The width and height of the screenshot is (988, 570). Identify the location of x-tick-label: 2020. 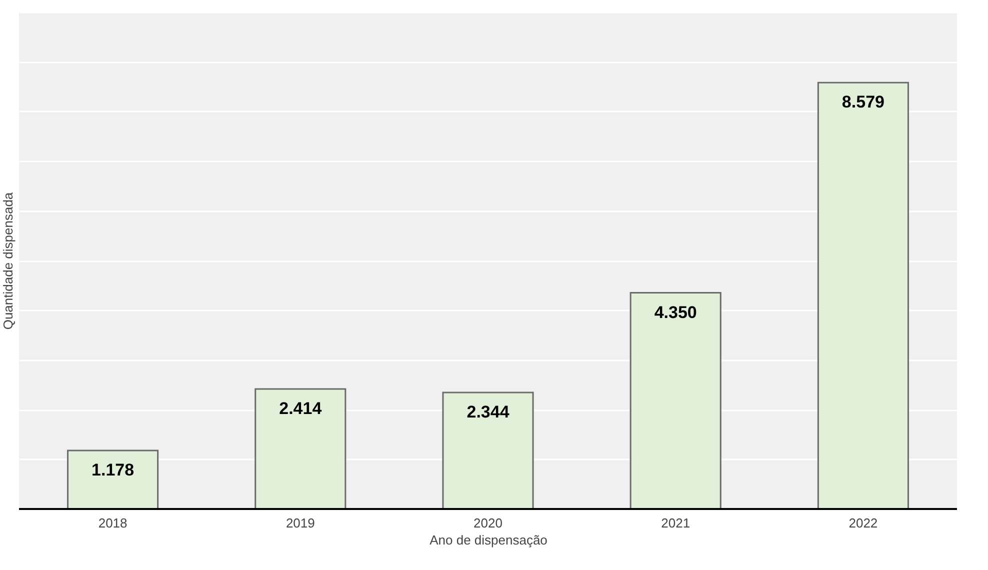
(488, 523).